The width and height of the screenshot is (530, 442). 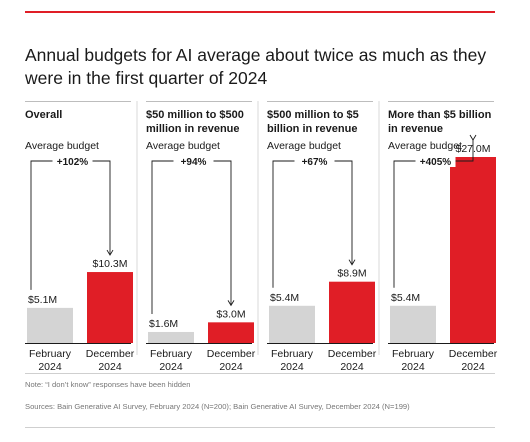 What do you see at coordinates (163, 324) in the screenshot?
I see `value-label-february: $1.6M` at bounding box center [163, 324].